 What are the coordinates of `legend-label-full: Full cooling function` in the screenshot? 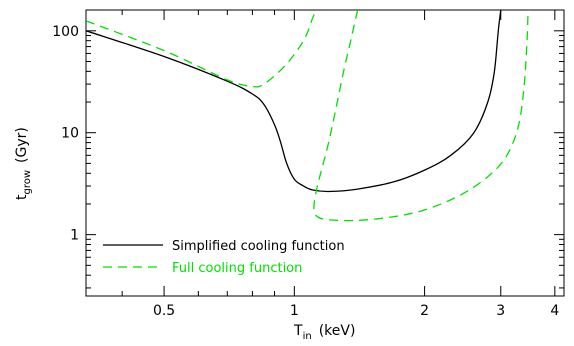 It's located at (237, 268).